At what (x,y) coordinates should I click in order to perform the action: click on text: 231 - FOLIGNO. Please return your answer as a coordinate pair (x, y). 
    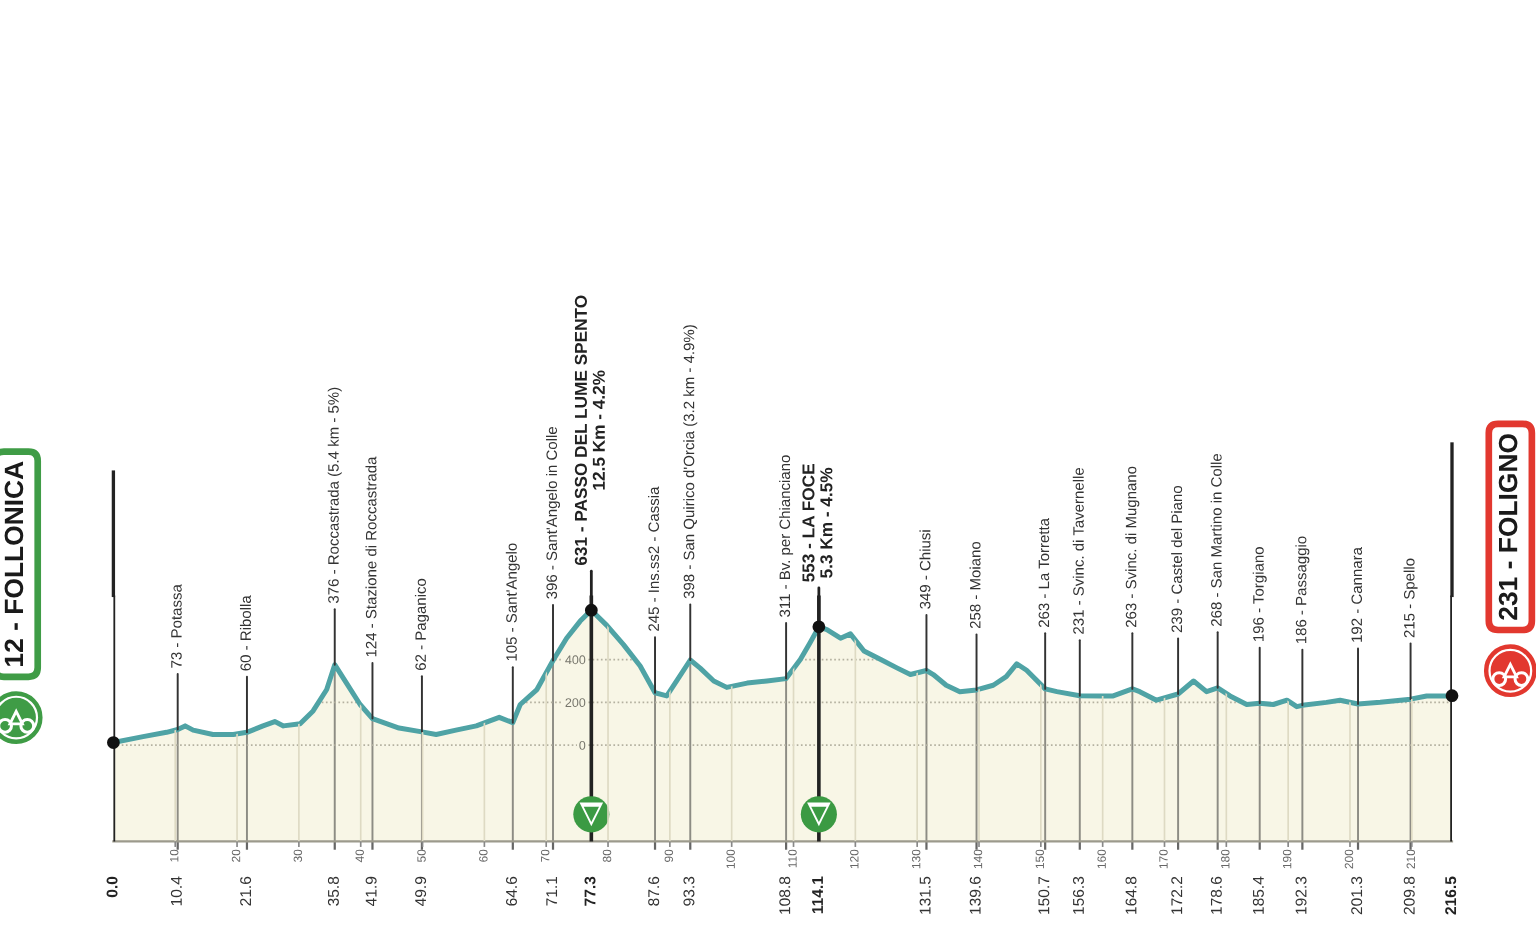
    Looking at the image, I should click on (1508, 527).